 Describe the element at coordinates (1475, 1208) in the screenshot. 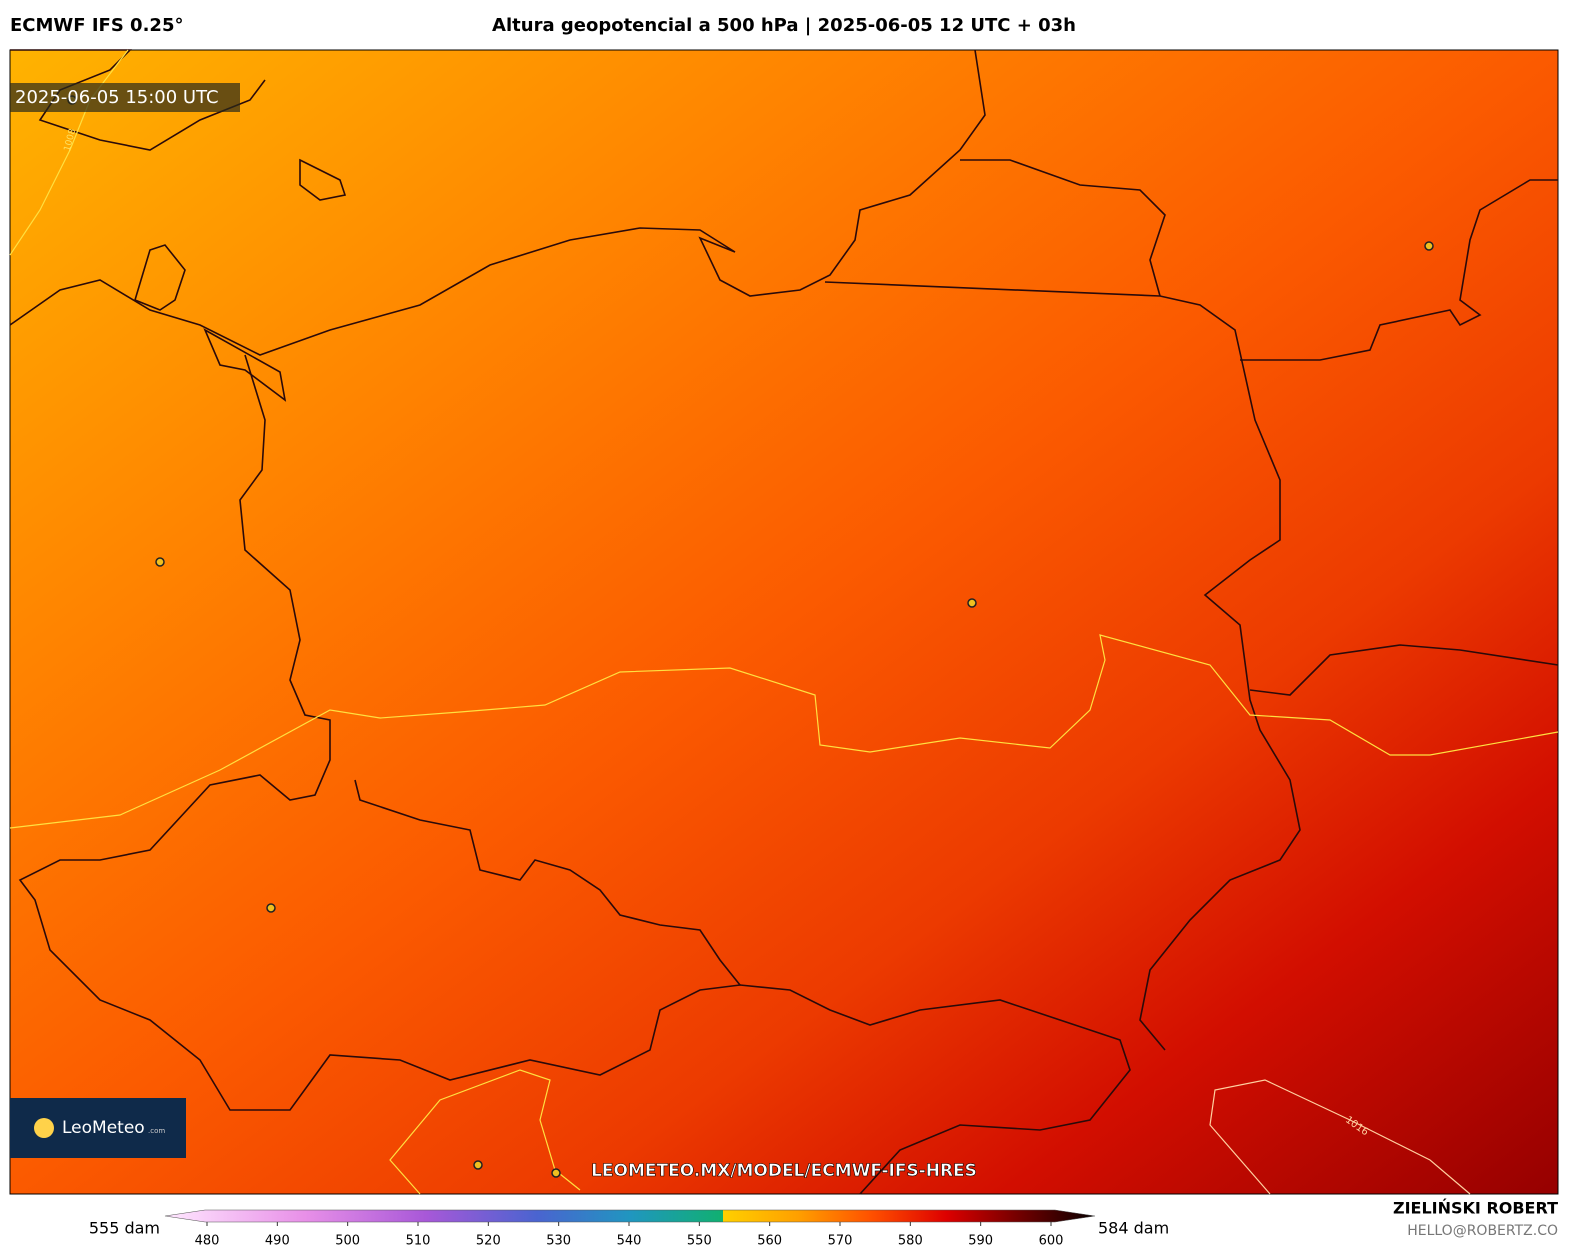

I see `author: ZIELIŃSKI ROBERT` at that location.